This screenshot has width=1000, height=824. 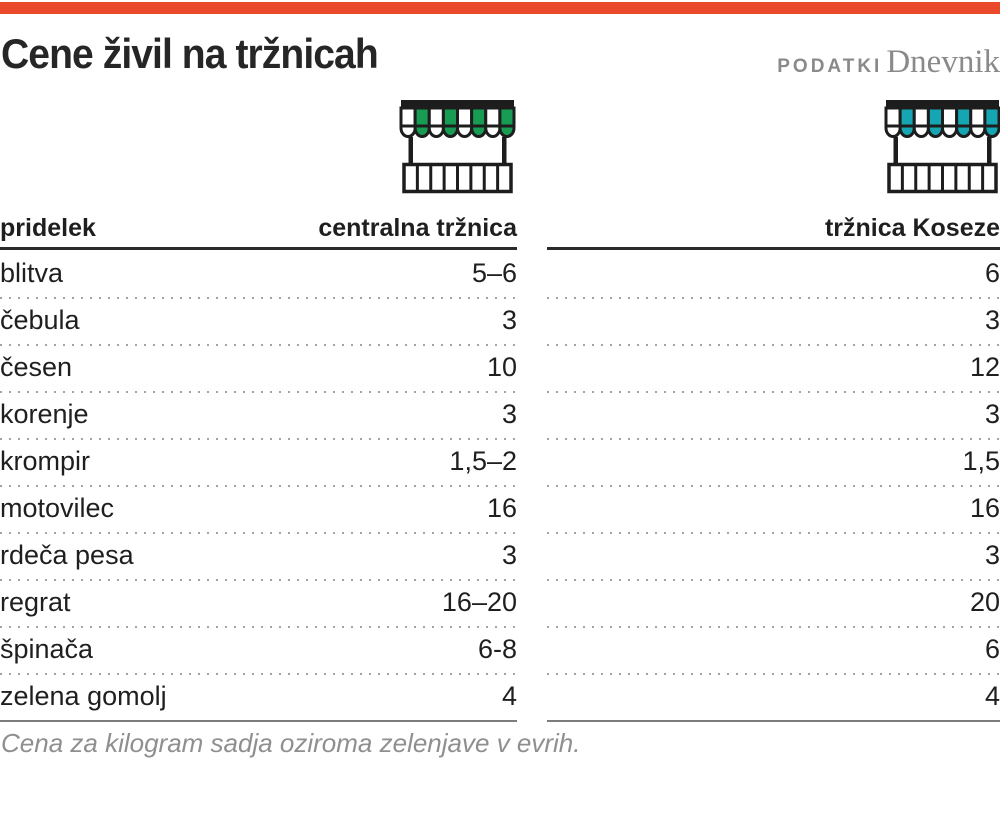 What do you see at coordinates (67, 555) in the screenshot?
I see `product-name: rdeča pesa` at bounding box center [67, 555].